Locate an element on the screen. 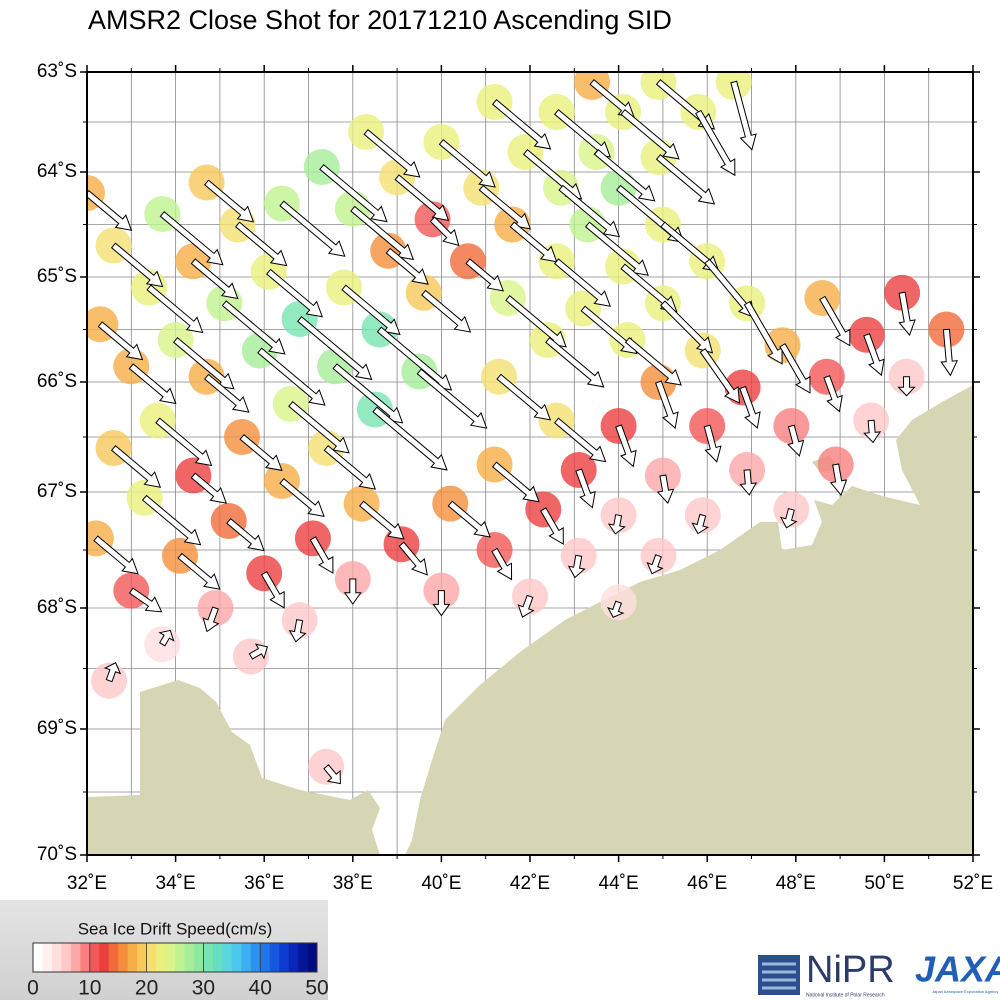 This screenshot has height=1000, width=1000. y-tick-label: 69˚S is located at coordinates (57, 728).